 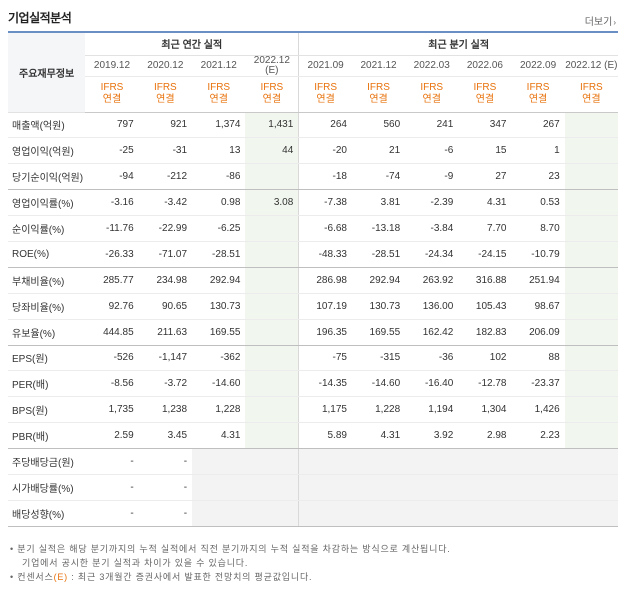 I want to click on table-cell: -28.51, so click(x=378, y=254).